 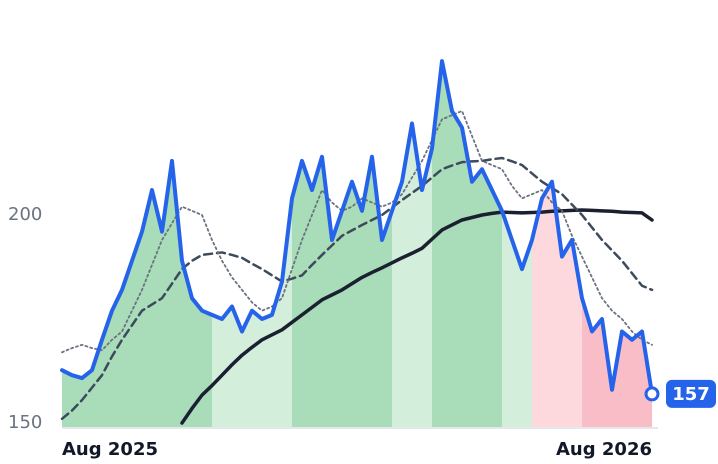 I want to click on y-tick-label: 150, so click(x=25, y=422).